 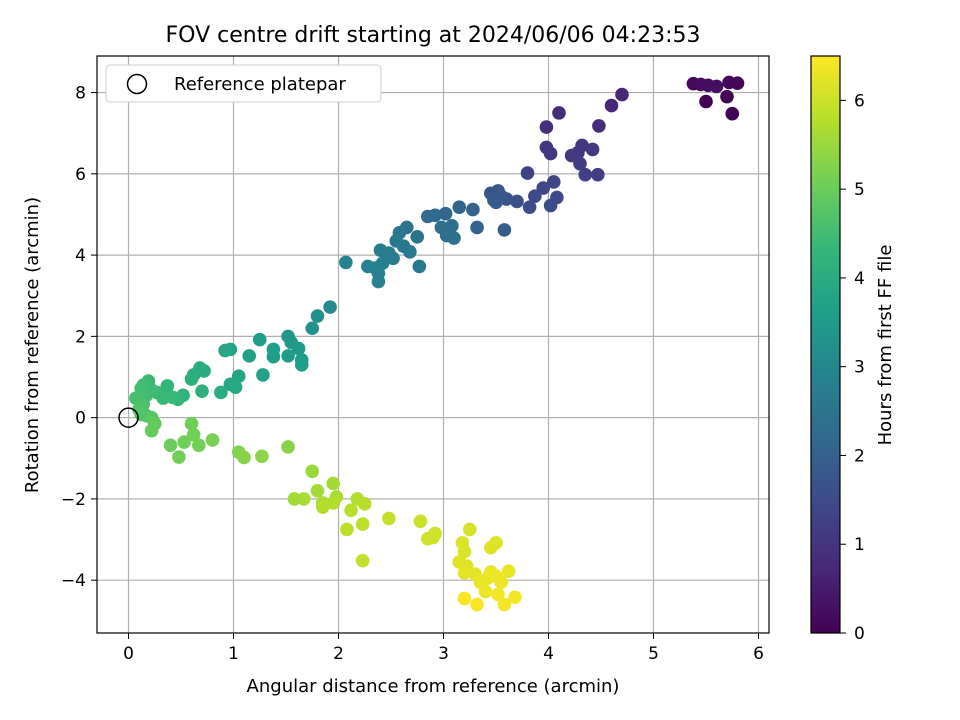 I want to click on x-axis-label: Angular distance from reference (arcmin), so click(x=433, y=686).